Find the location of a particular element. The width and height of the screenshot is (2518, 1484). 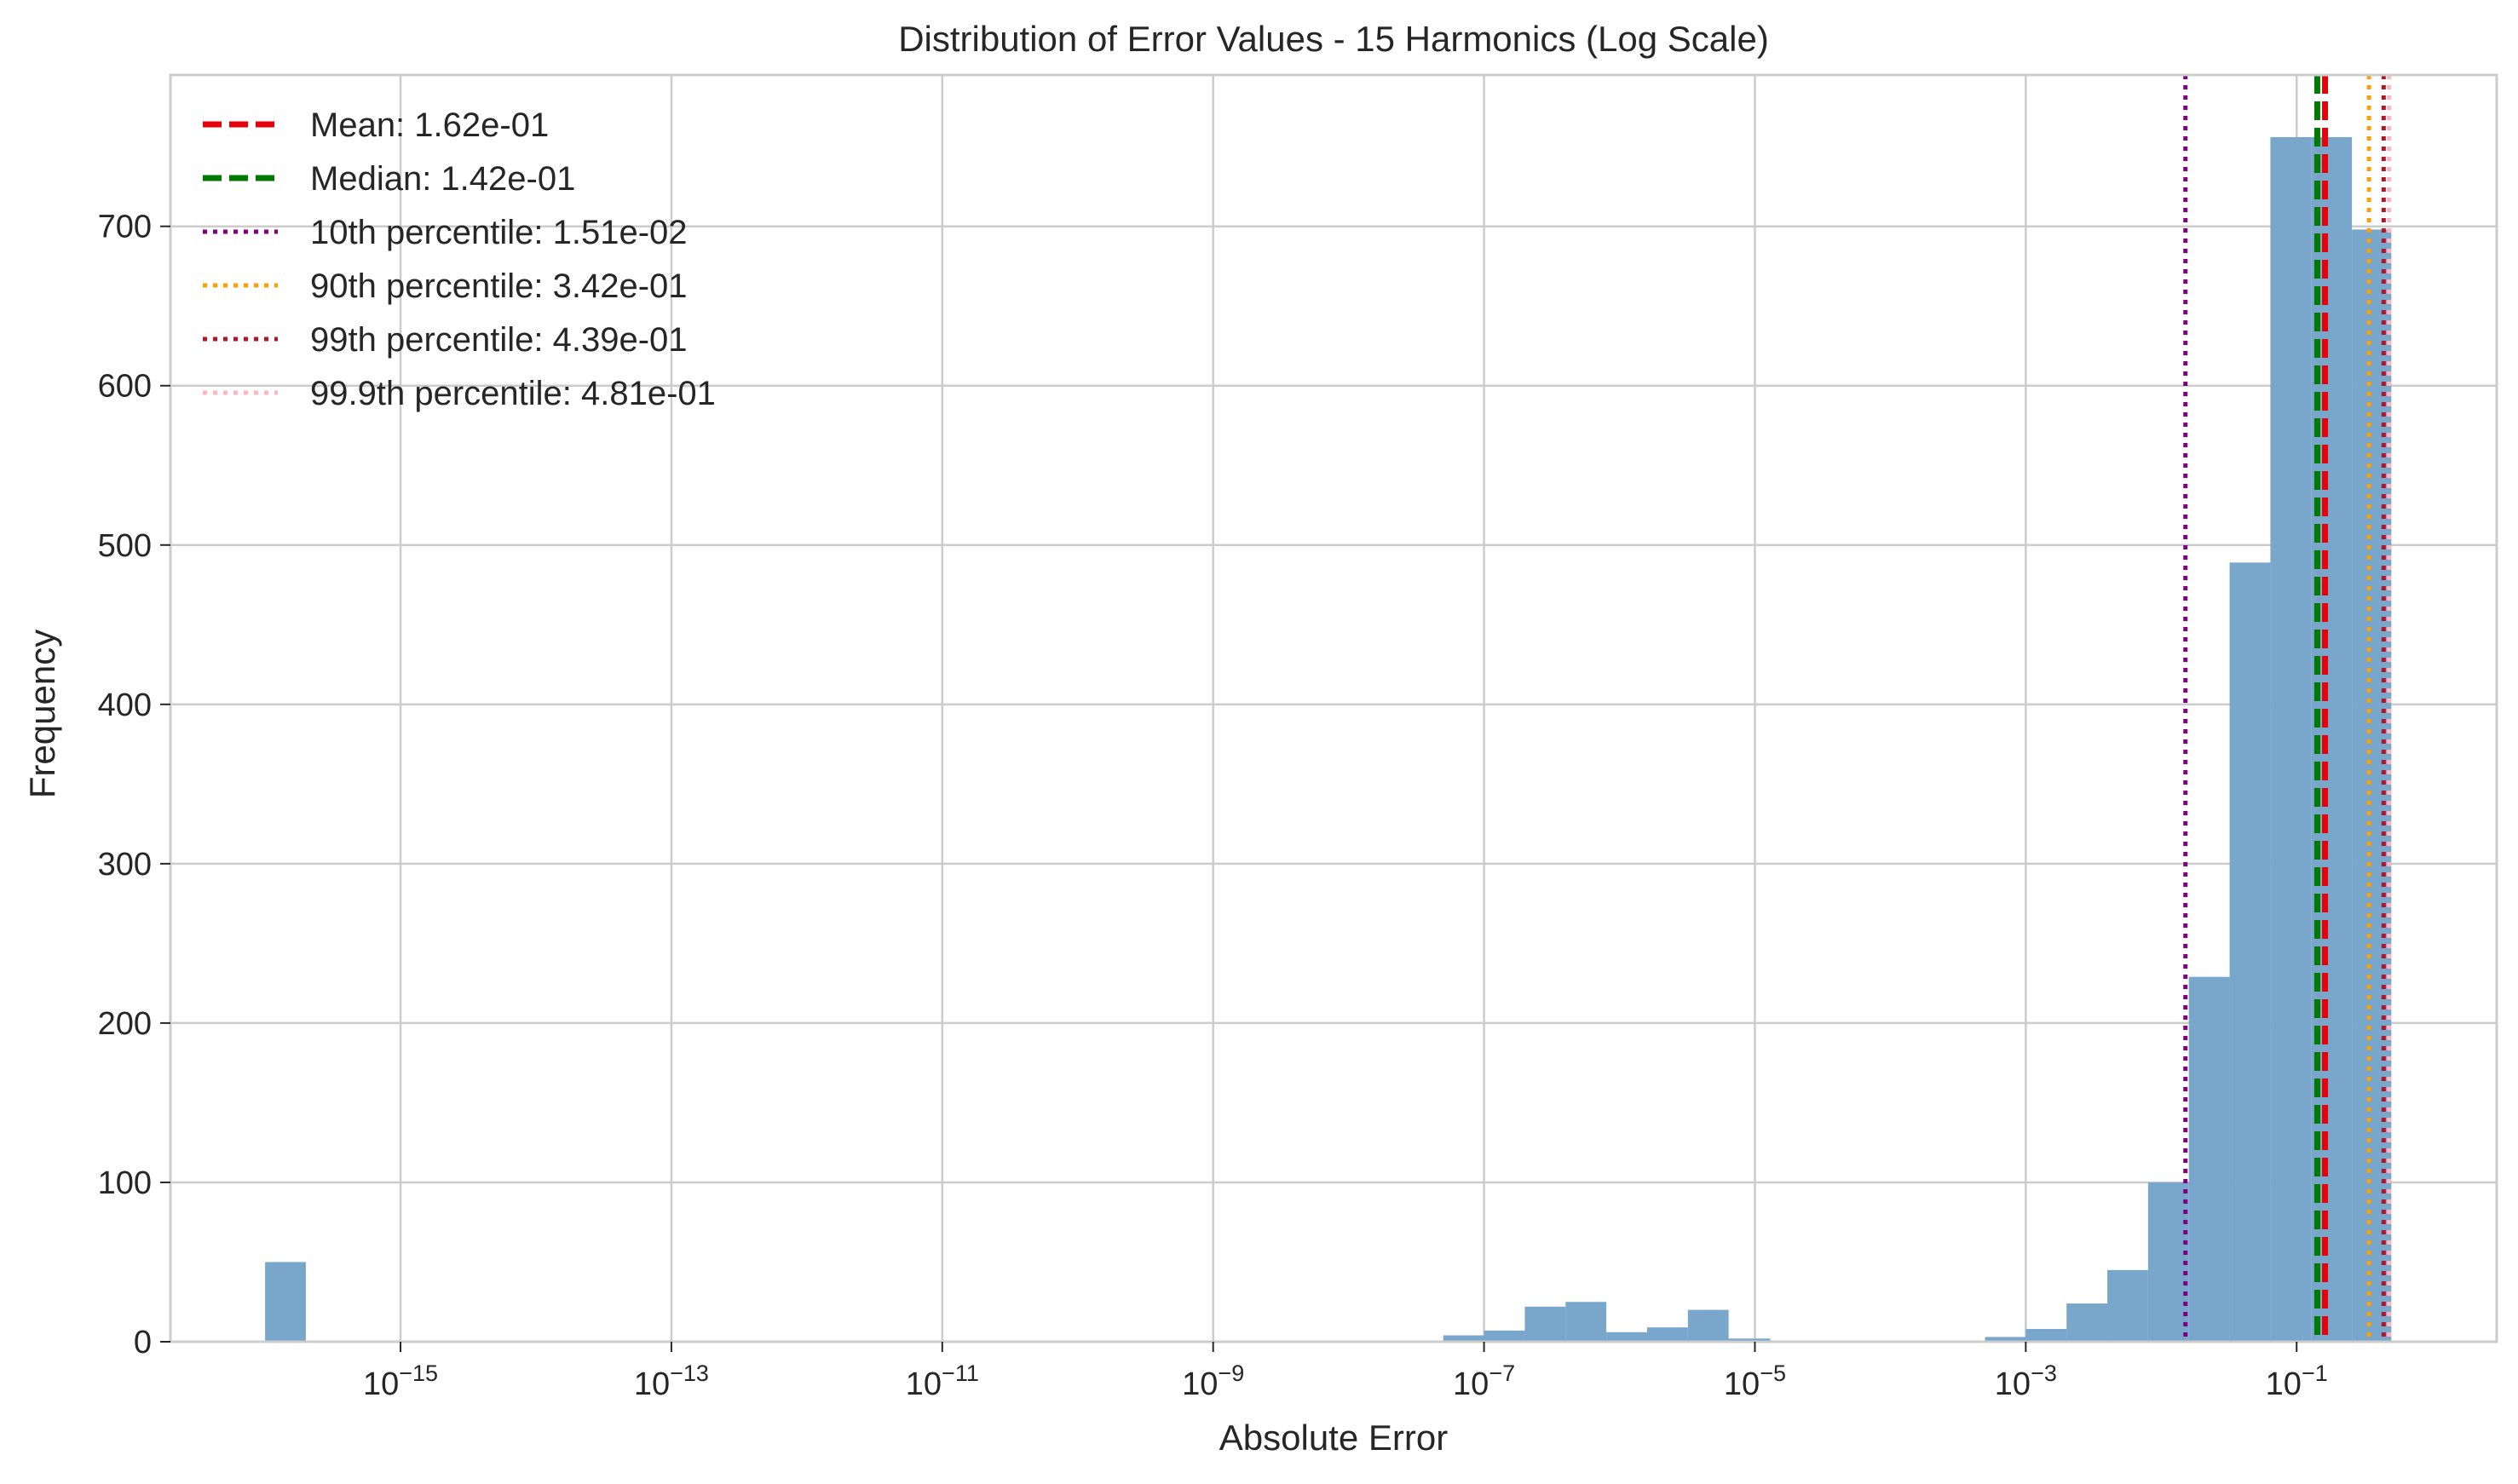

y-tick-label: 0 is located at coordinates (143, 1342).